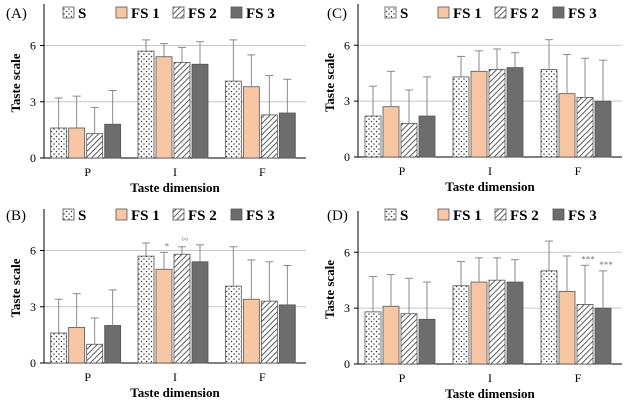 The width and height of the screenshot is (630, 403). What do you see at coordinates (167, 246) in the screenshot?
I see `significance-marker: *` at bounding box center [167, 246].